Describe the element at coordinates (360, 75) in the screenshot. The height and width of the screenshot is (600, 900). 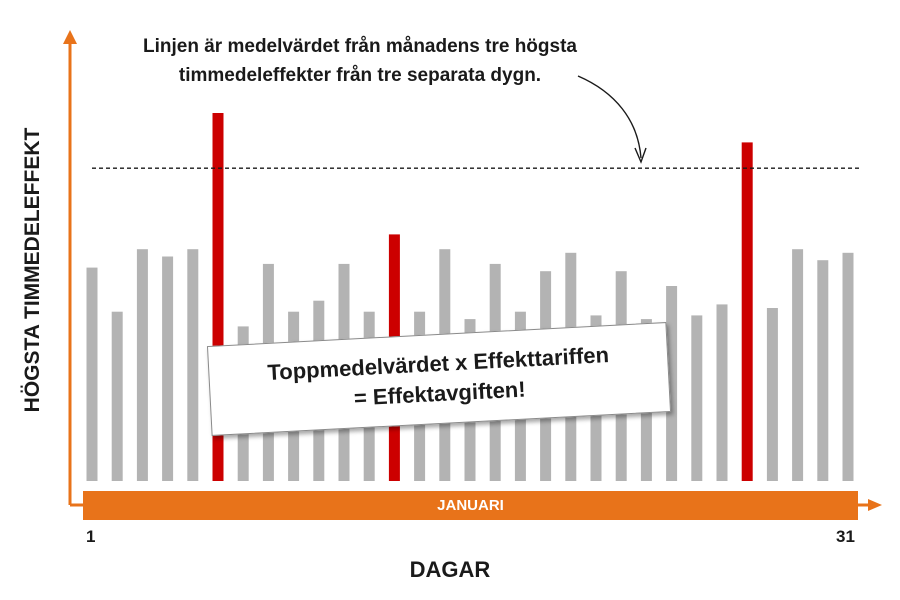
I see `annotation-line-2: timmedeleffekter från tre separata dygn.` at that location.